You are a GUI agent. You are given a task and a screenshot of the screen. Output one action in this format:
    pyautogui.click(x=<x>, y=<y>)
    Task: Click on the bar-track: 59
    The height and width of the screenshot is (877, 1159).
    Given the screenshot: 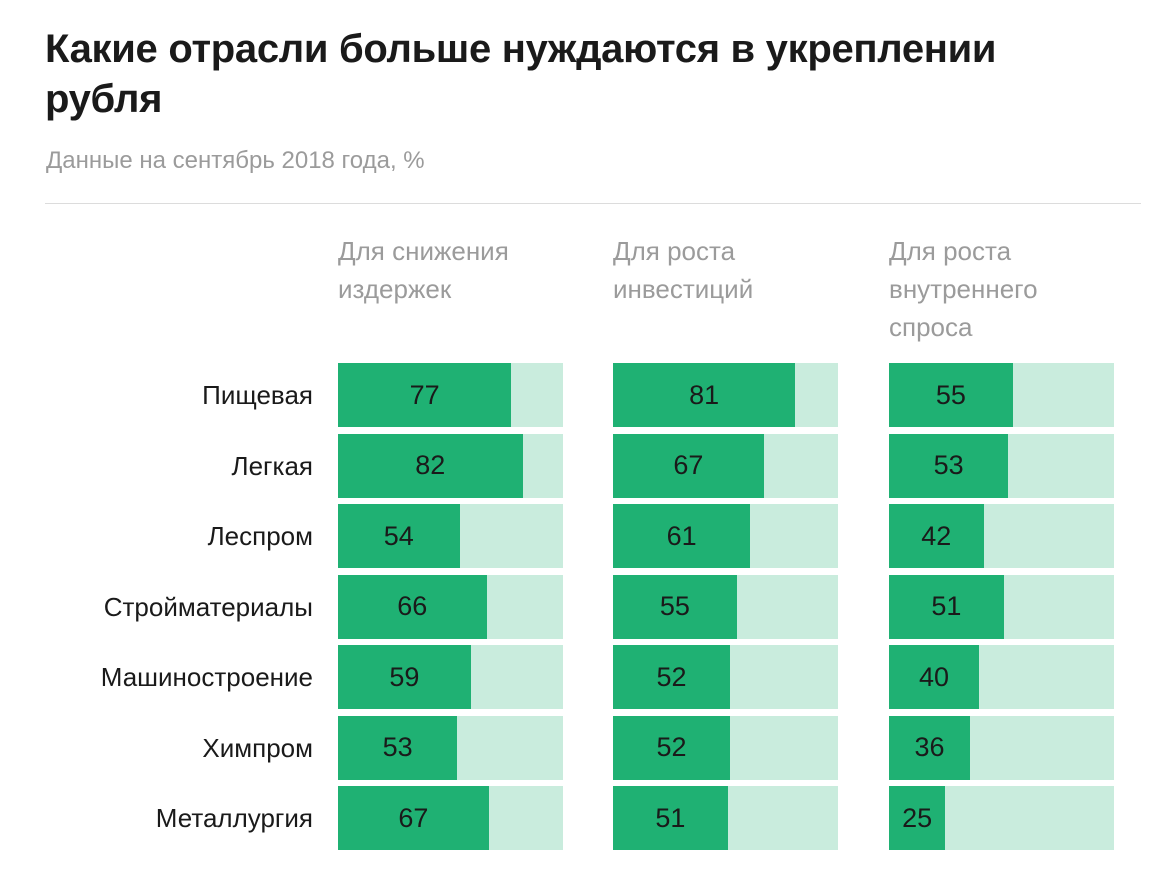 What is the action you would take?
    pyautogui.click(x=450, y=677)
    